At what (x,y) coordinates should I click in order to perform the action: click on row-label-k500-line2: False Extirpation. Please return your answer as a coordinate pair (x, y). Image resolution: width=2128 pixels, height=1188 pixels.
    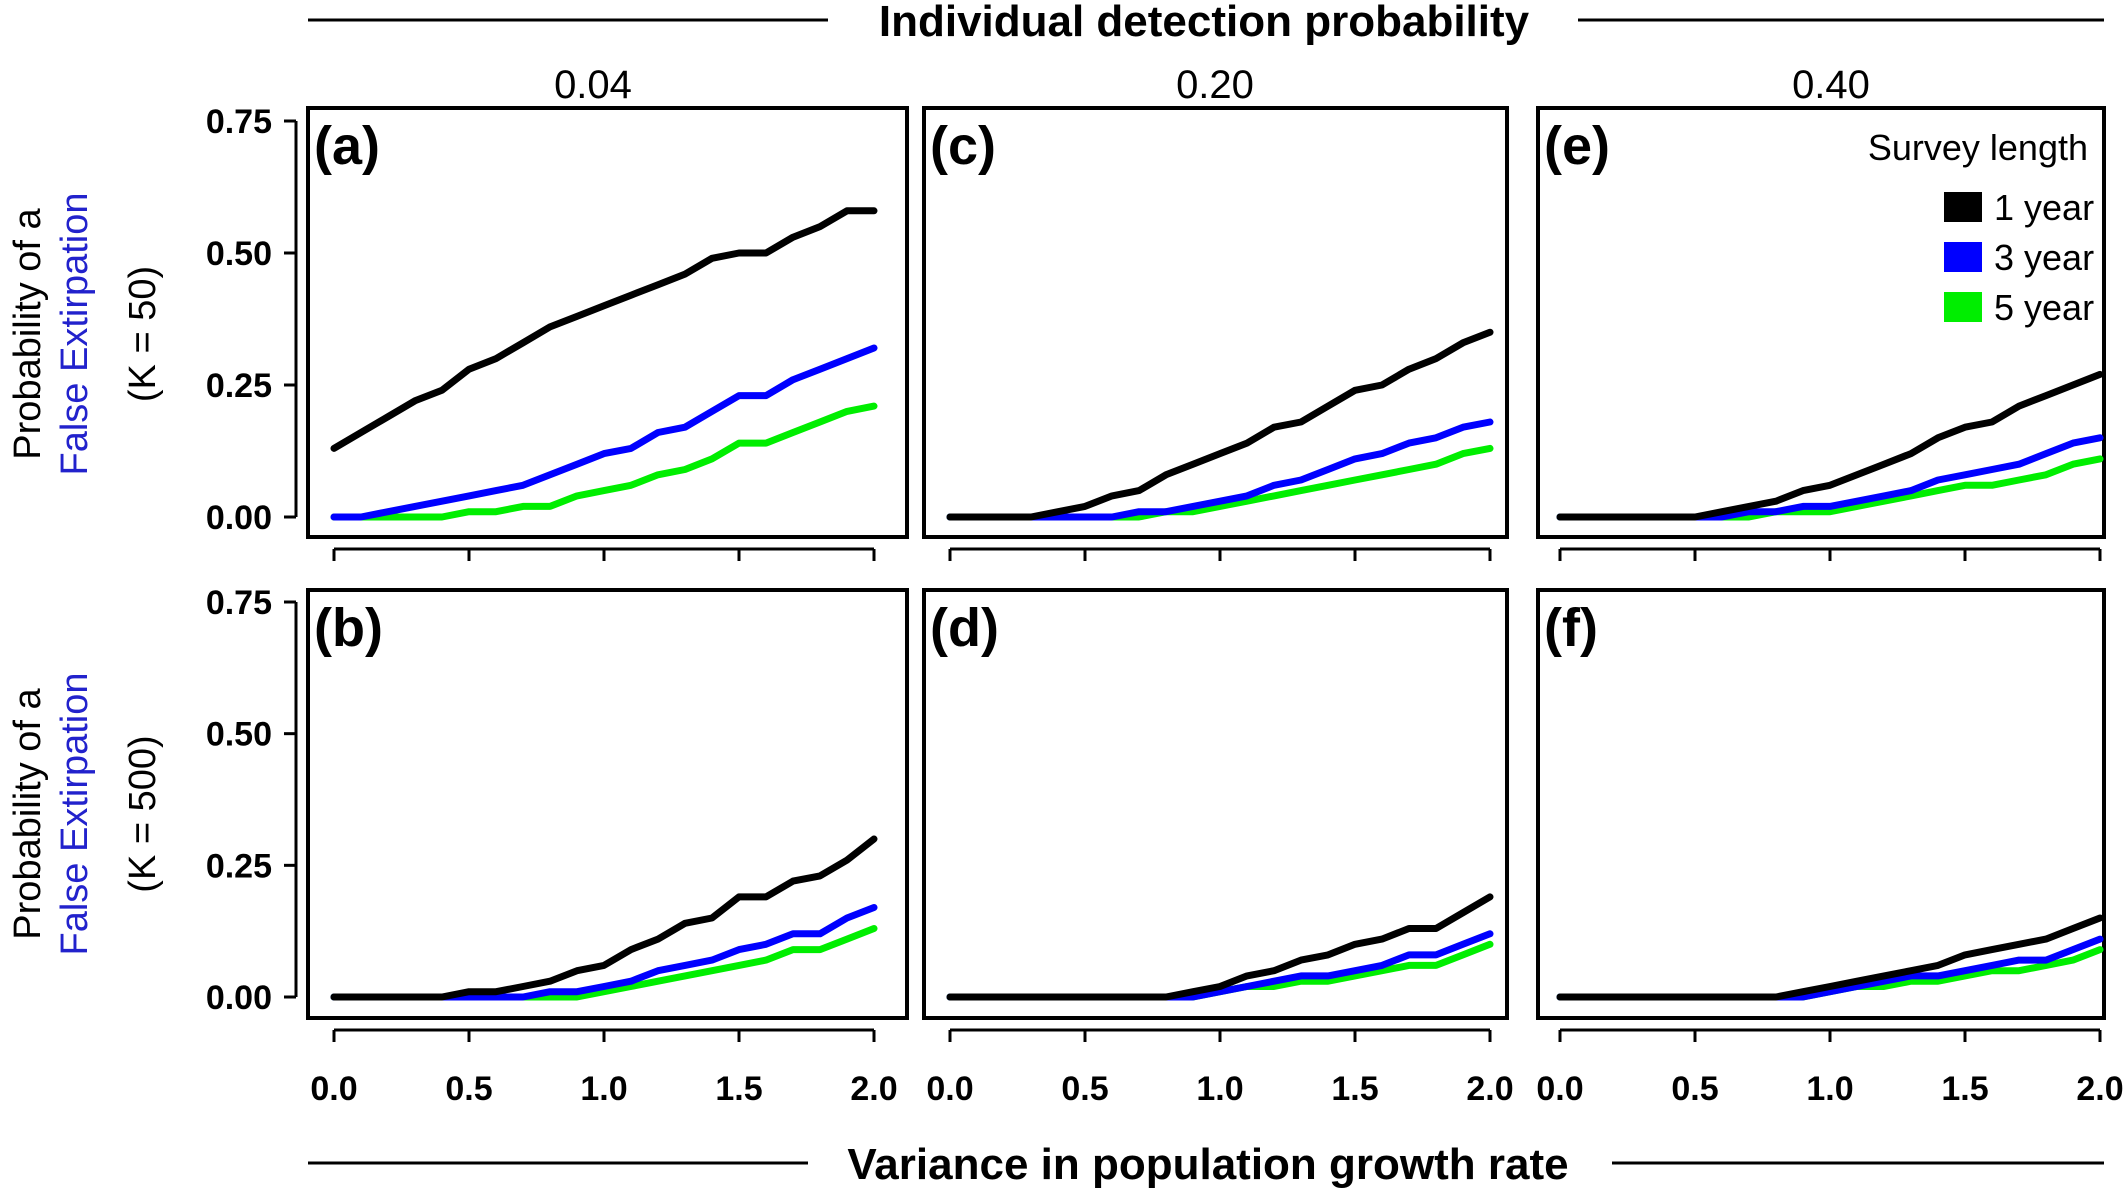
    Looking at the image, I should click on (75, 813).